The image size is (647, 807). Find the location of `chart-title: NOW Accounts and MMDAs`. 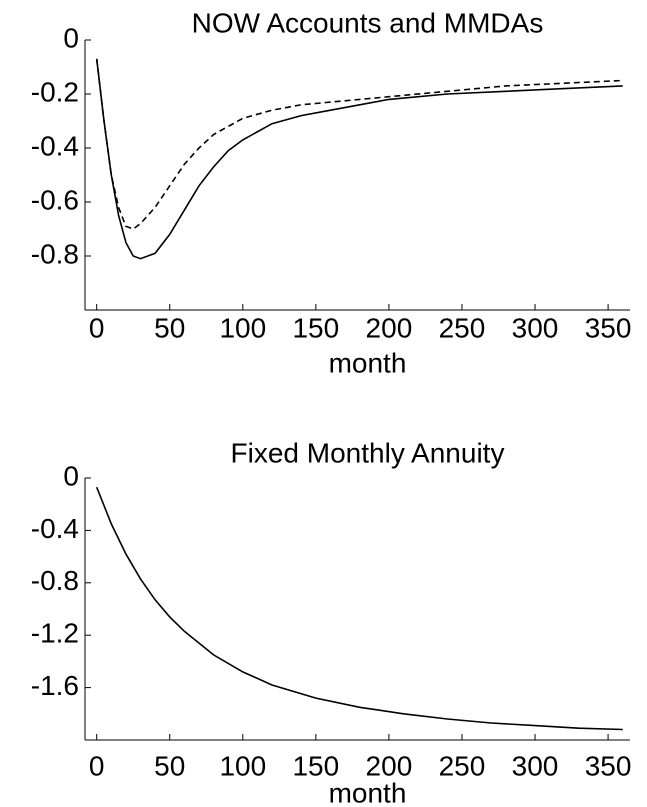

chart-title: NOW Accounts and MMDAs is located at coordinates (368, 22).